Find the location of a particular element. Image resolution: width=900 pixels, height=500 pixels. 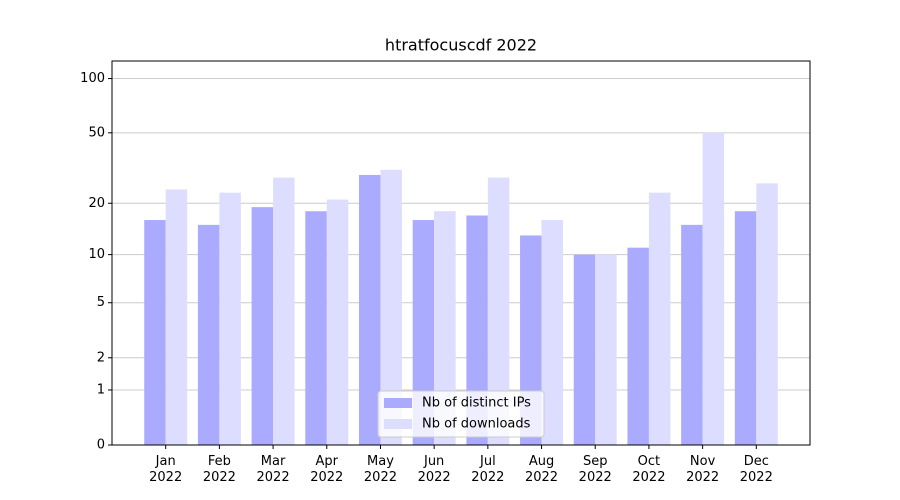

x-tick-label: Nov 2022 is located at coordinates (702, 469).